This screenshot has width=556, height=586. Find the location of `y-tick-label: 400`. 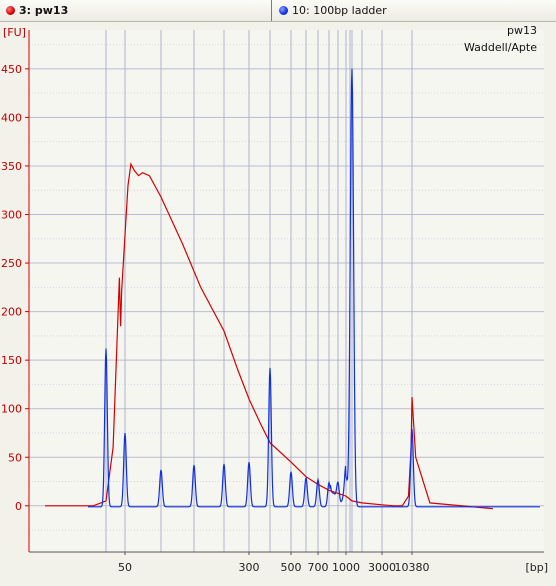

y-tick-label: 400 is located at coordinates (11, 117).